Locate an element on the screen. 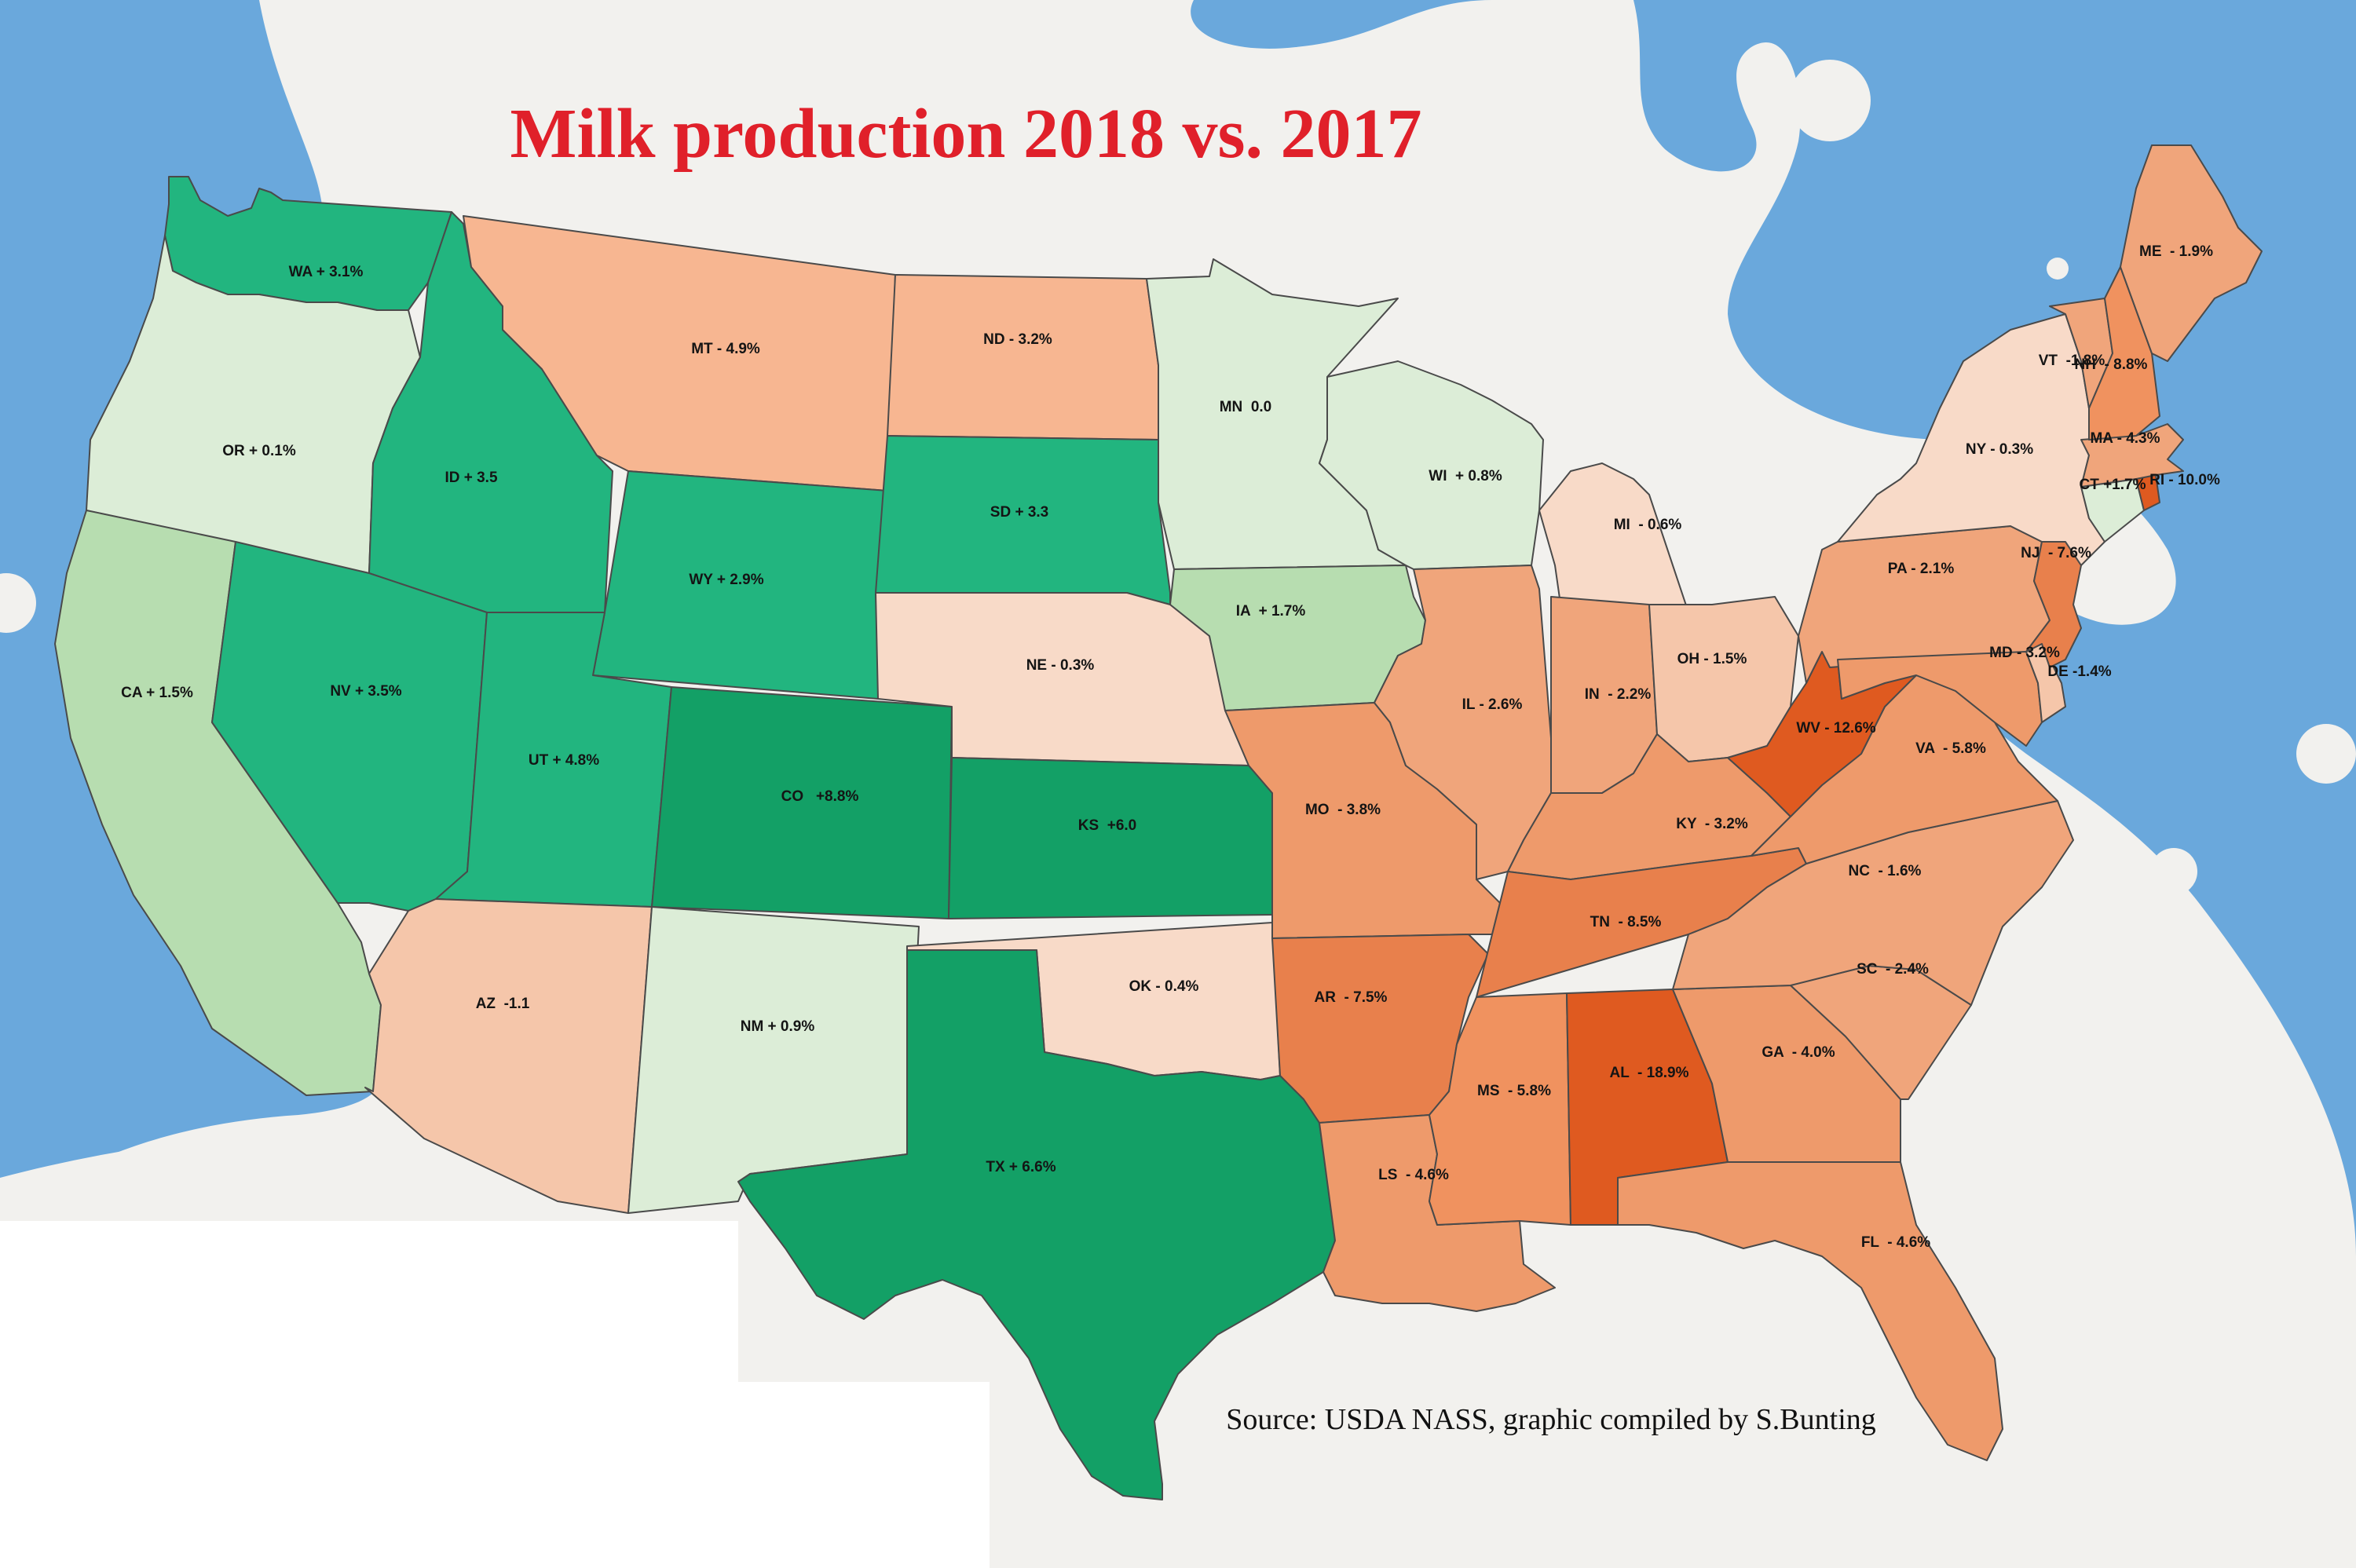 This screenshot has height=1568, width=2356. state-label-wv: WV - 12.6% is located at coordinates (1835, 728).